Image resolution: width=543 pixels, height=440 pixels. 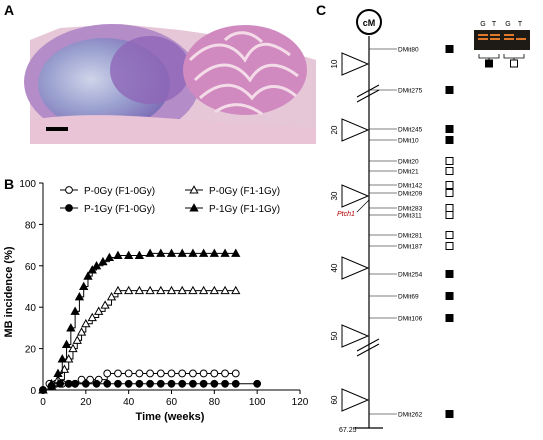 I want to click on marker-row: DMit311, so click(x=411, y=215).